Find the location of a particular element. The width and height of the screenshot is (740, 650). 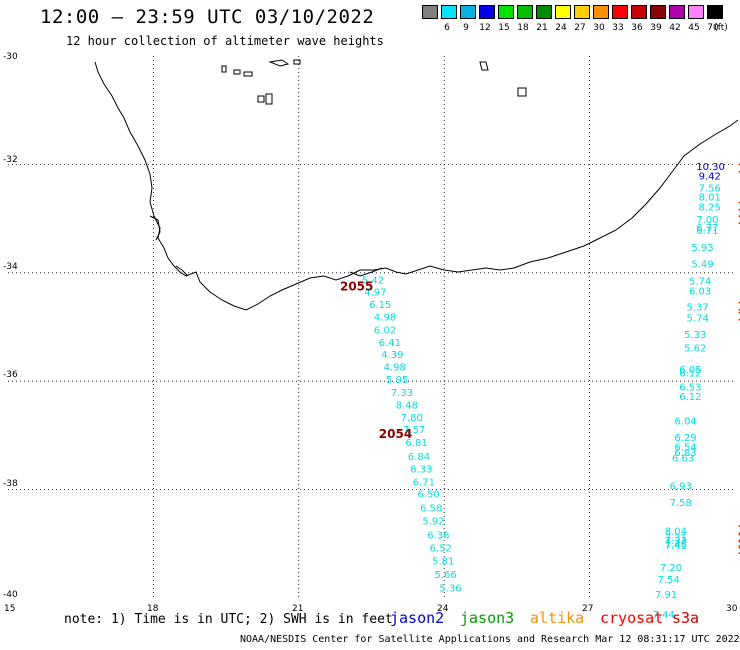

wave-height-label: 5.62 is located at coordinates (695, 348).